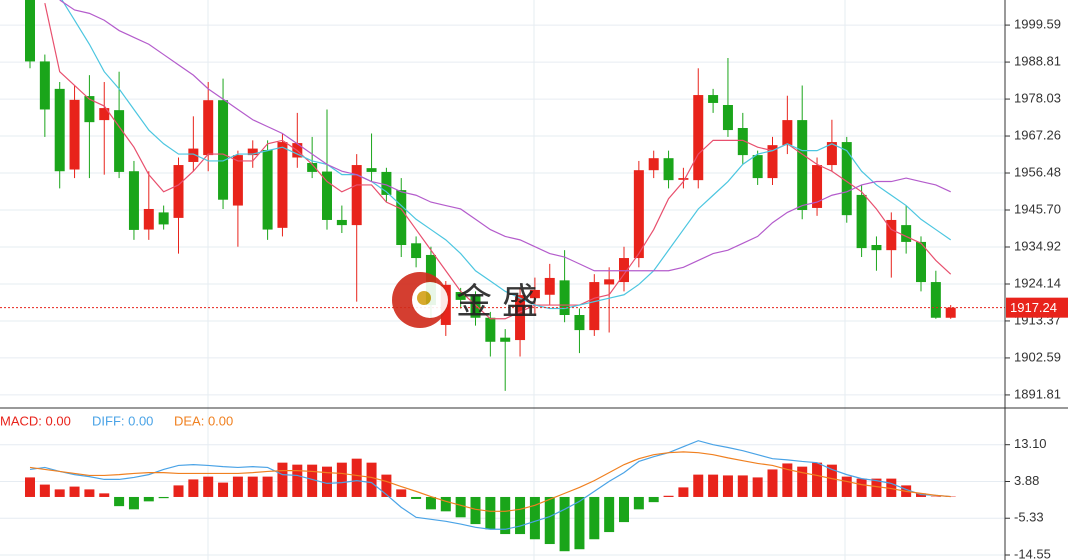  Describe the element at coordinates (203, 420) in the screenshot. I see `legend-entry: DEA: 0.00` at that location.